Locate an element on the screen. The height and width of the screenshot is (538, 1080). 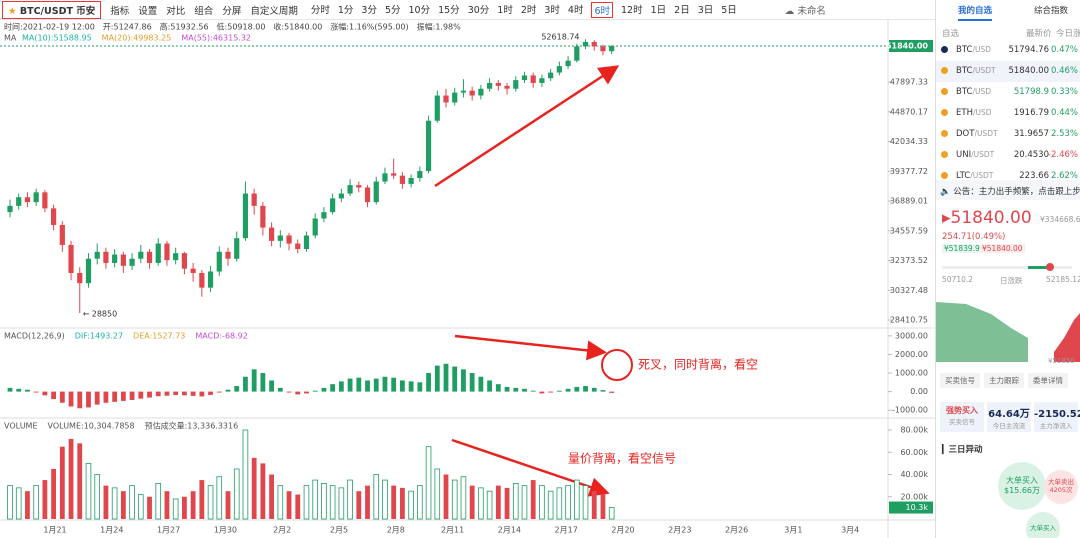
stat-label: 主力净流入 is located at coordinates (1056, 426).